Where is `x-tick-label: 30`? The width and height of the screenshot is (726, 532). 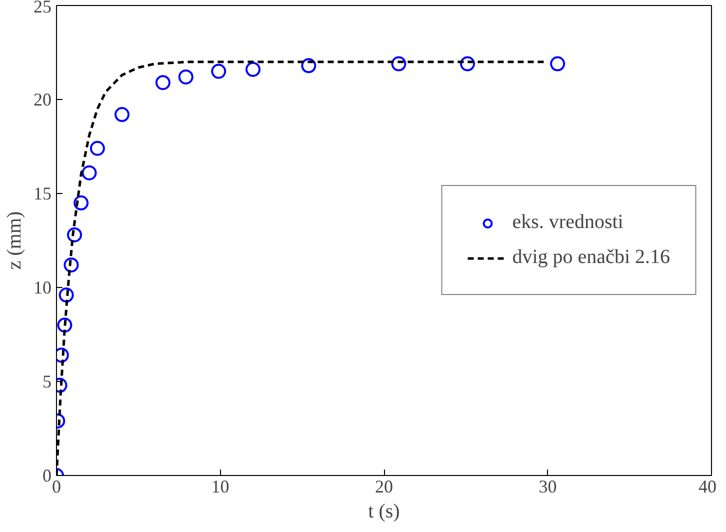
x-tick-label: 30 is located at coordinates (547, 486).